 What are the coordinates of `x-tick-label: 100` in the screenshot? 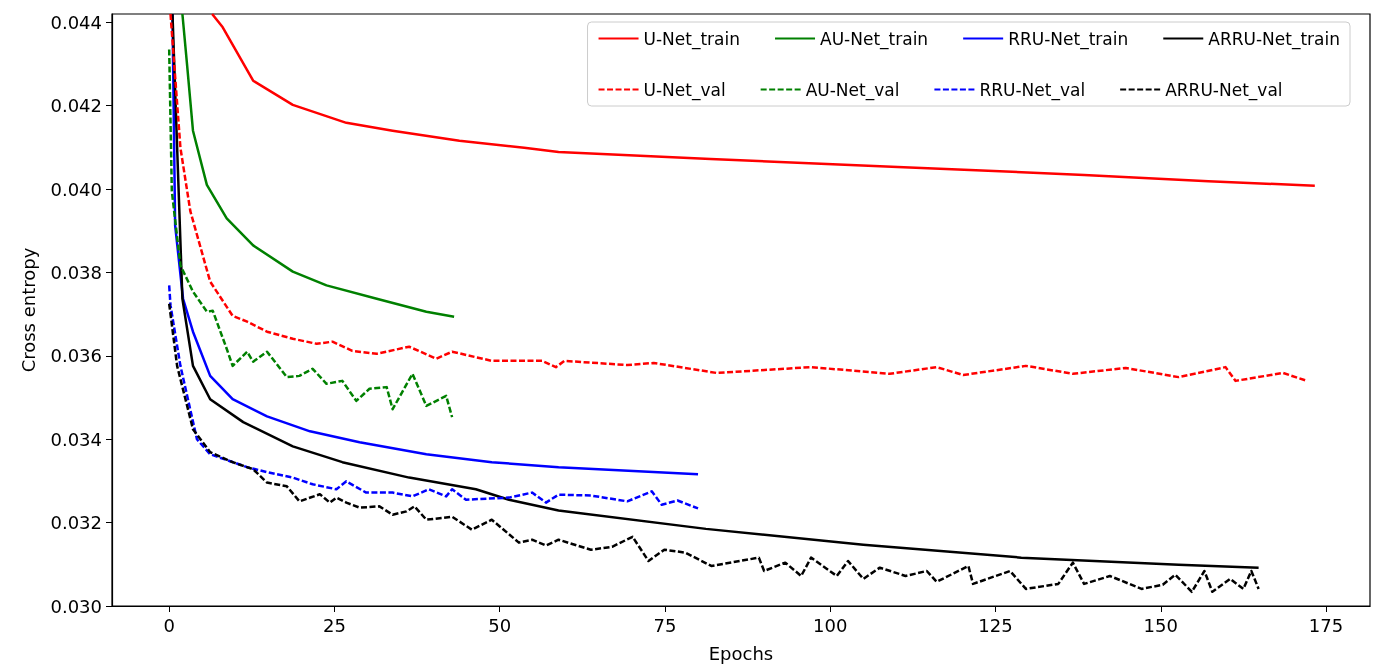 It's located at (830, 625).